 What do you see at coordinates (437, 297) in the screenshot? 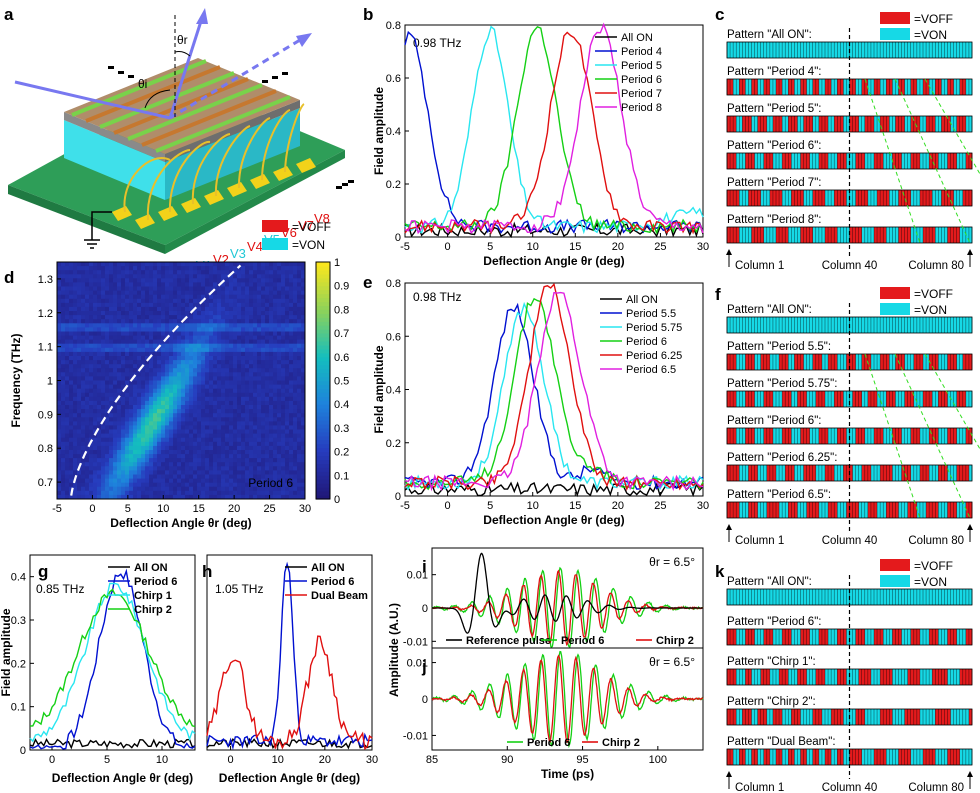
I see `e-annotation: 0.98 THz` at bounding box center [437, 297].